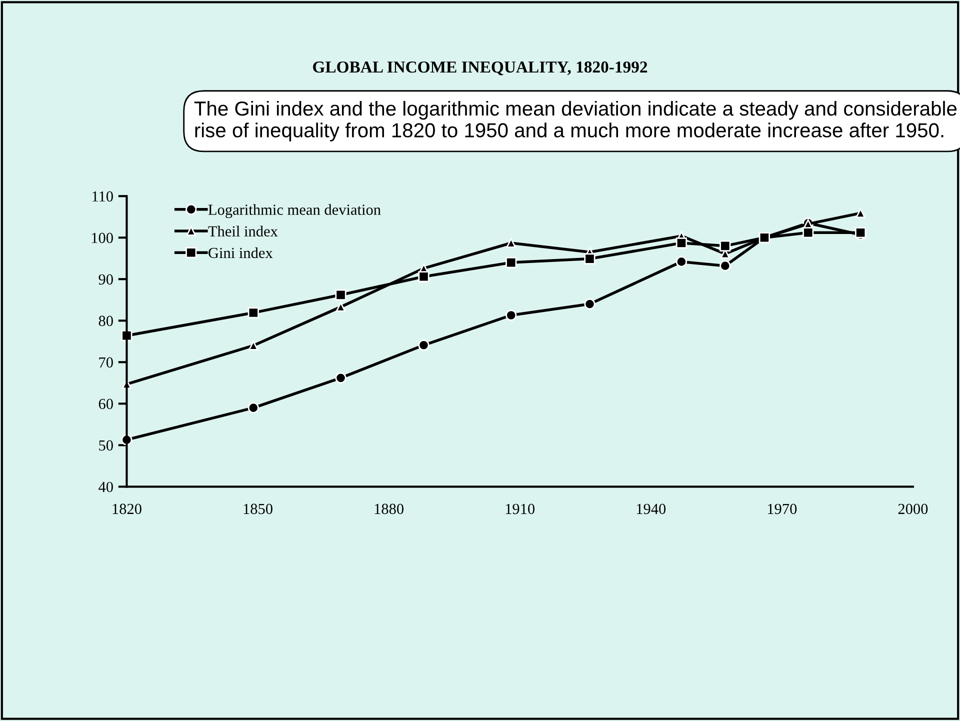 The height and width of the screenshot is (721, 960). Describe the element at coordinates (243, 231) in the screenshot. I see `legend-label: Theil index` at that location.